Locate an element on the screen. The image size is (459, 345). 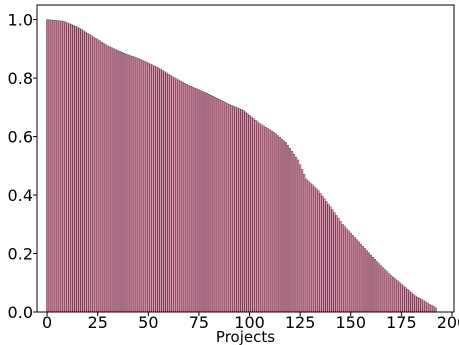
x-tick-label: 25 is located at coordinates (98, 322).